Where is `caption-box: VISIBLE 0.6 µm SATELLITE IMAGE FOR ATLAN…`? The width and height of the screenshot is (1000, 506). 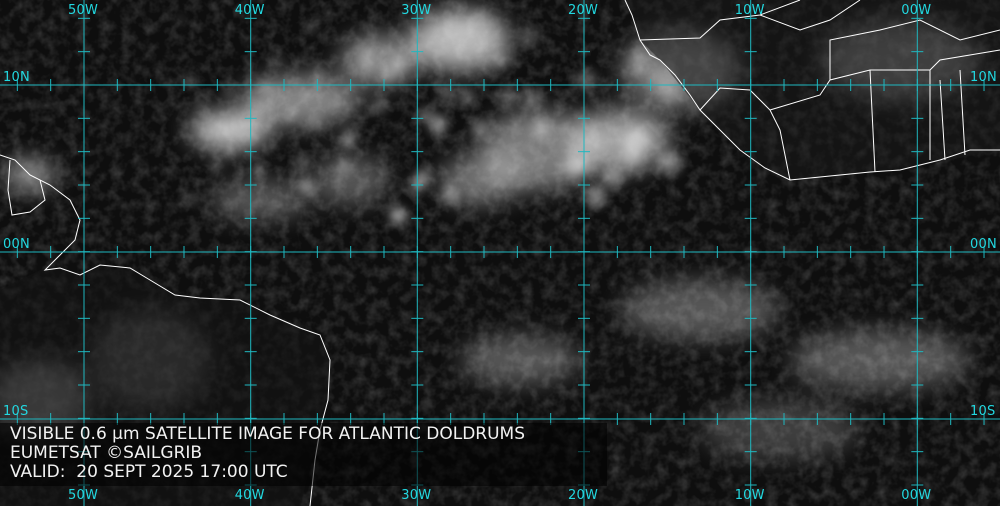
caption-box: VISIBLE 0.6 µm SATELLITE IMAGE FOR ATLAN… is located at coordinates (303, 454).